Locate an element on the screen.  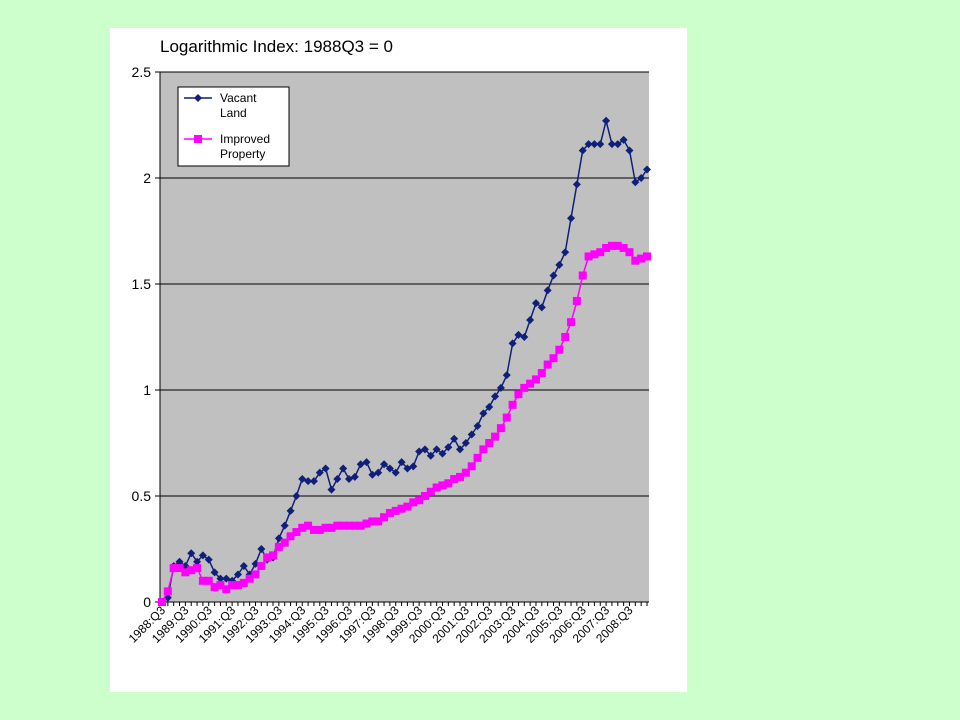
legend-vacant-marker is located at coordinates (198, 98).